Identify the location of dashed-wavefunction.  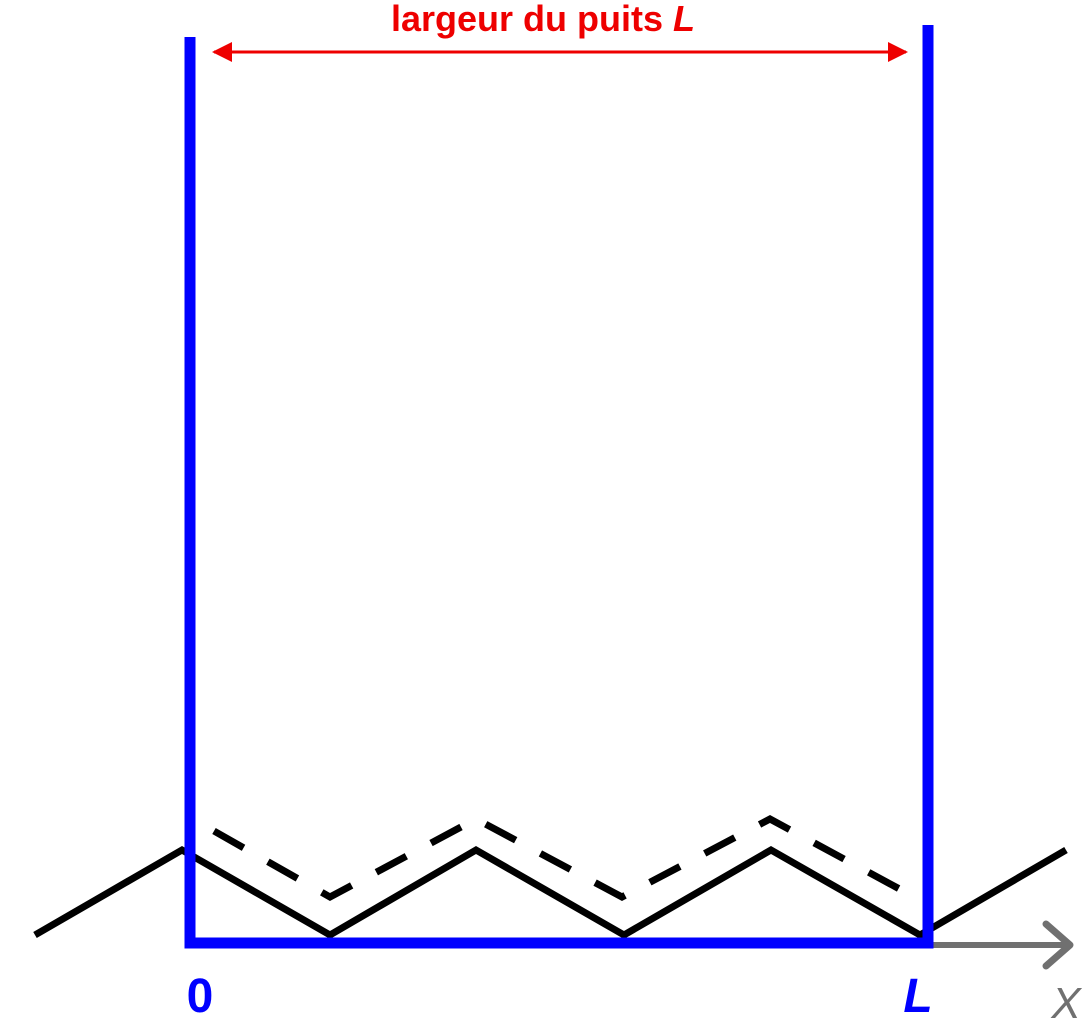
(566, 859).